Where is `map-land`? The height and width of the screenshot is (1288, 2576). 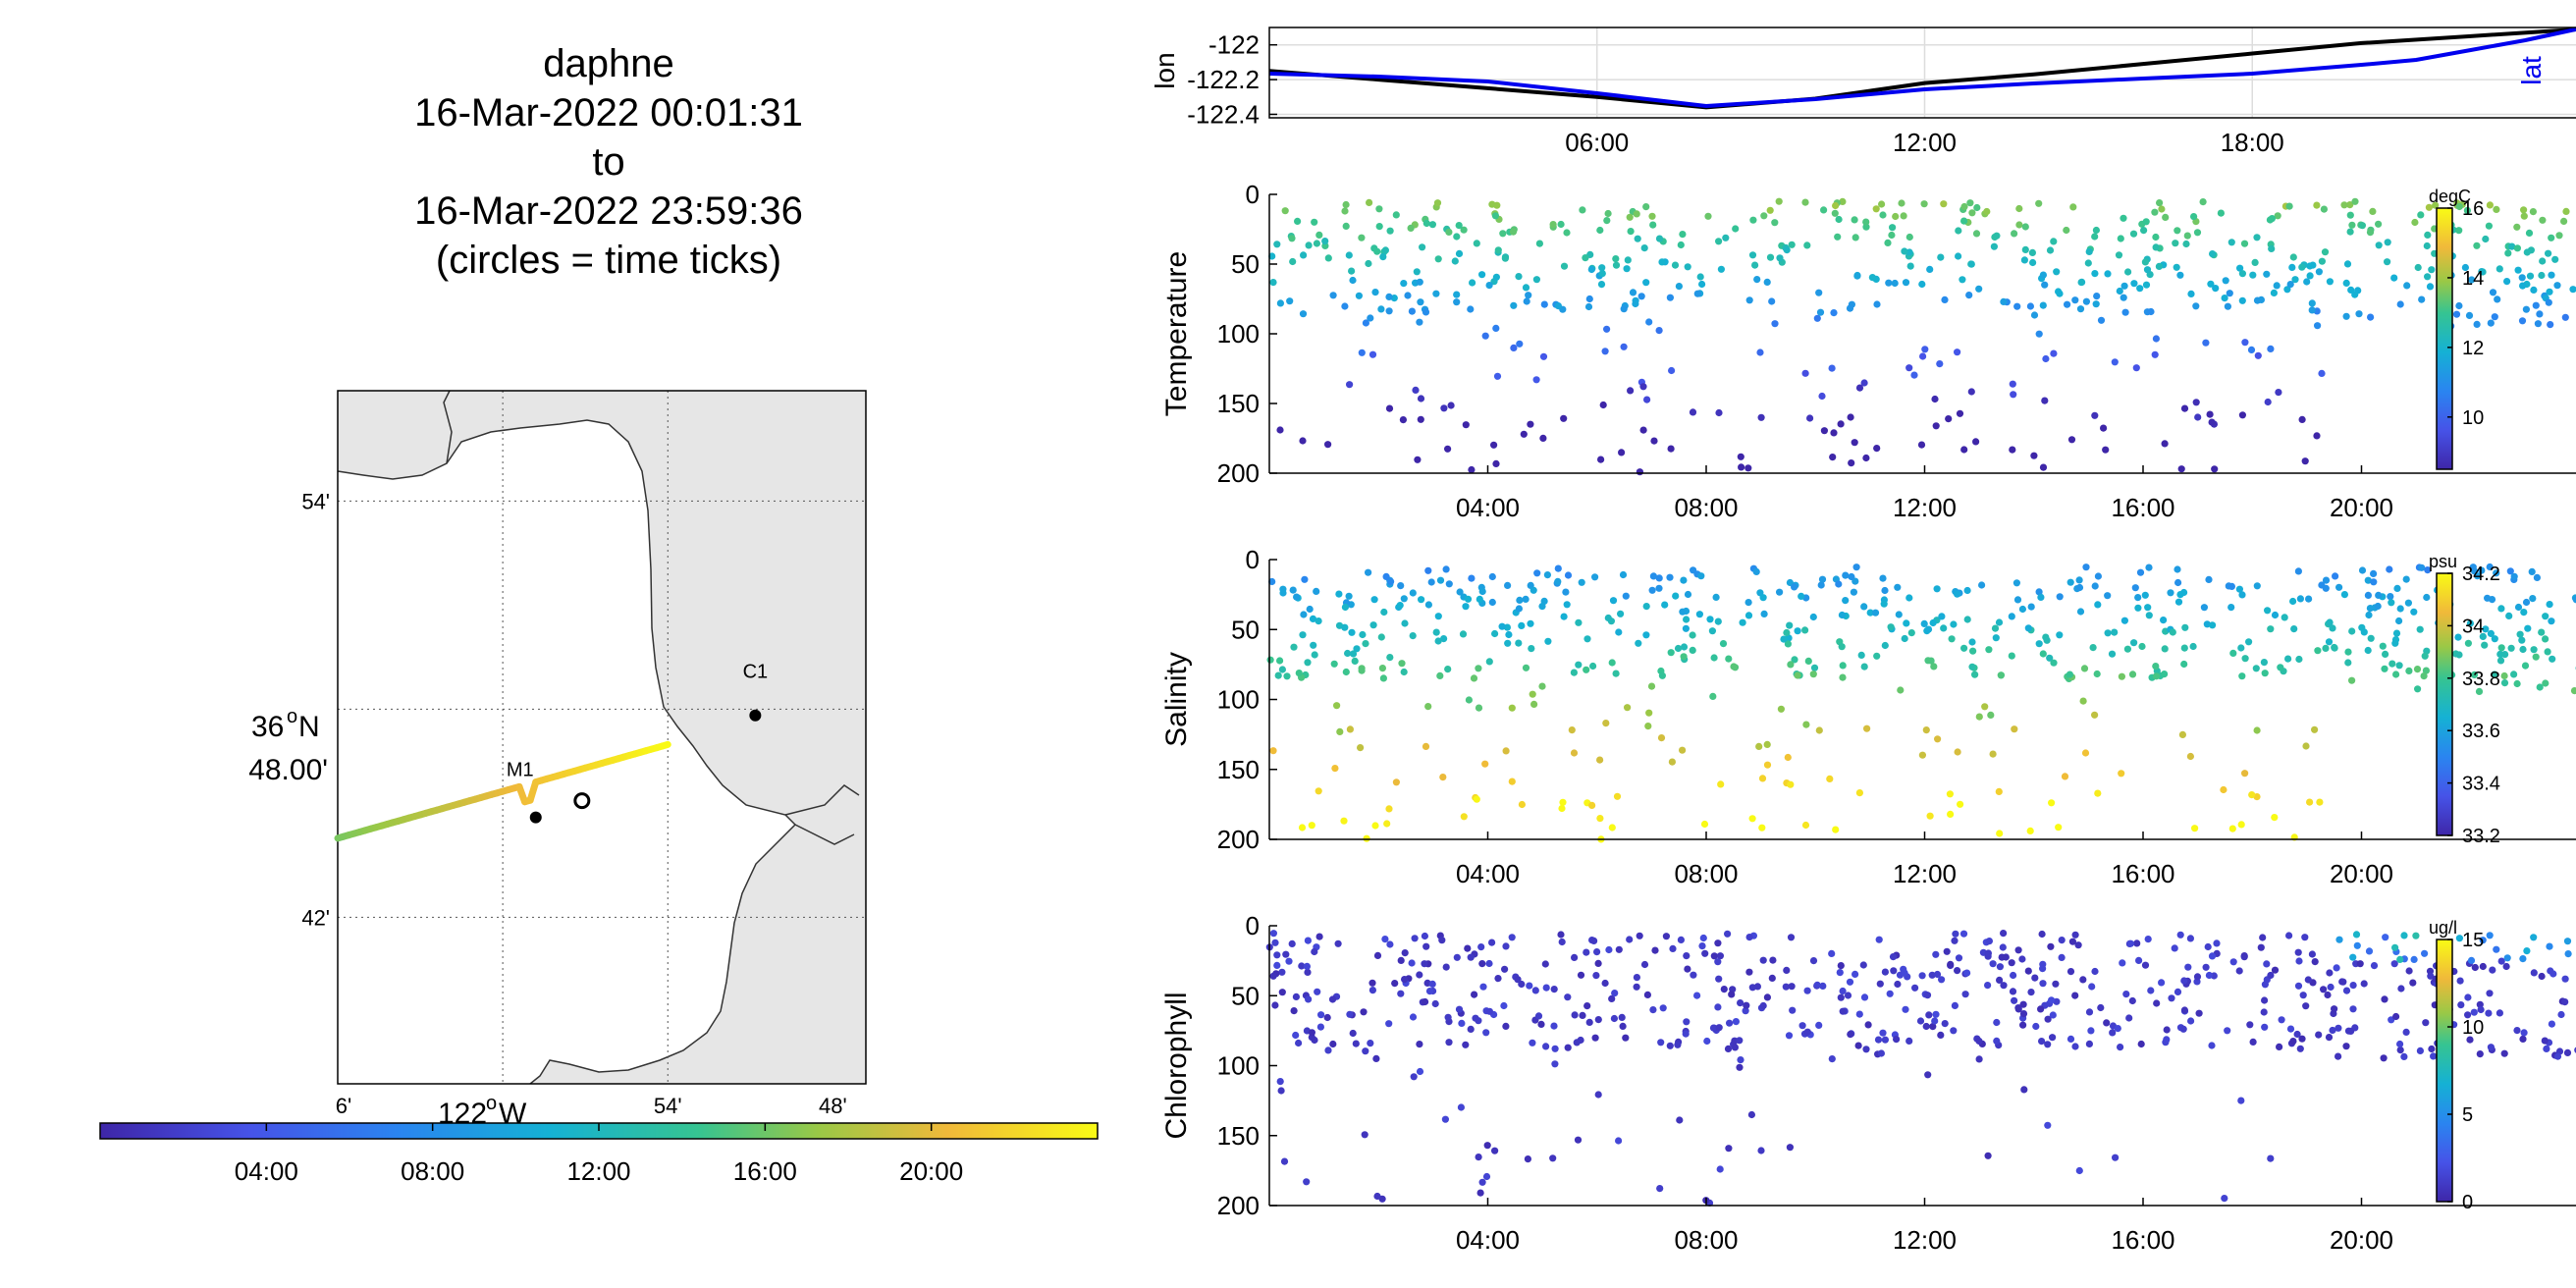
map-land is located at coordinates (601, 737).